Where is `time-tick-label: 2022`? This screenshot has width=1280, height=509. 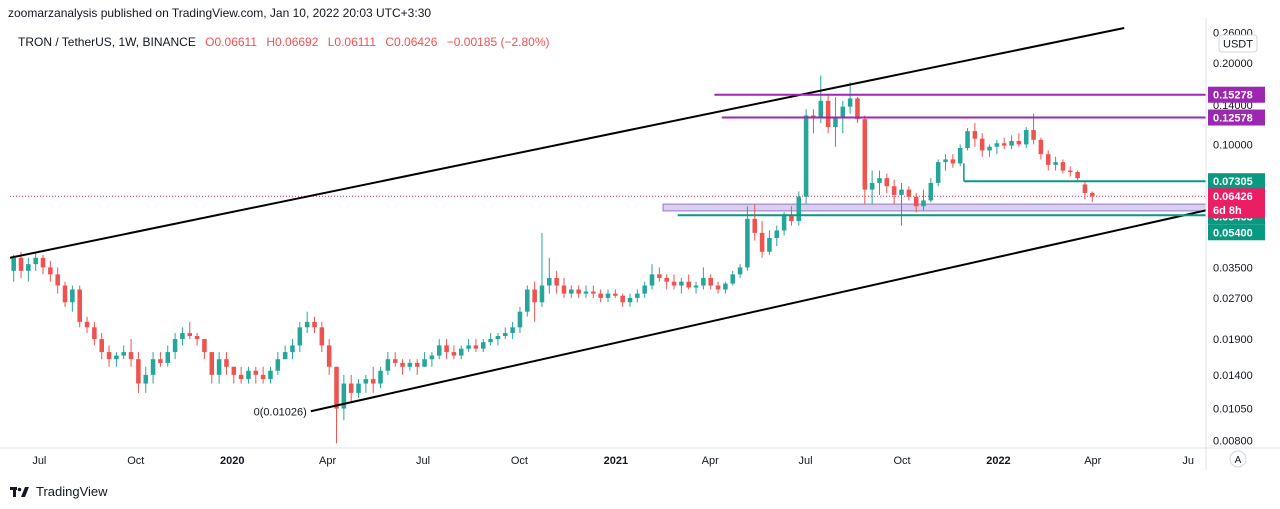
time-tick-label: 2022 is located at coordinates (998, 461).